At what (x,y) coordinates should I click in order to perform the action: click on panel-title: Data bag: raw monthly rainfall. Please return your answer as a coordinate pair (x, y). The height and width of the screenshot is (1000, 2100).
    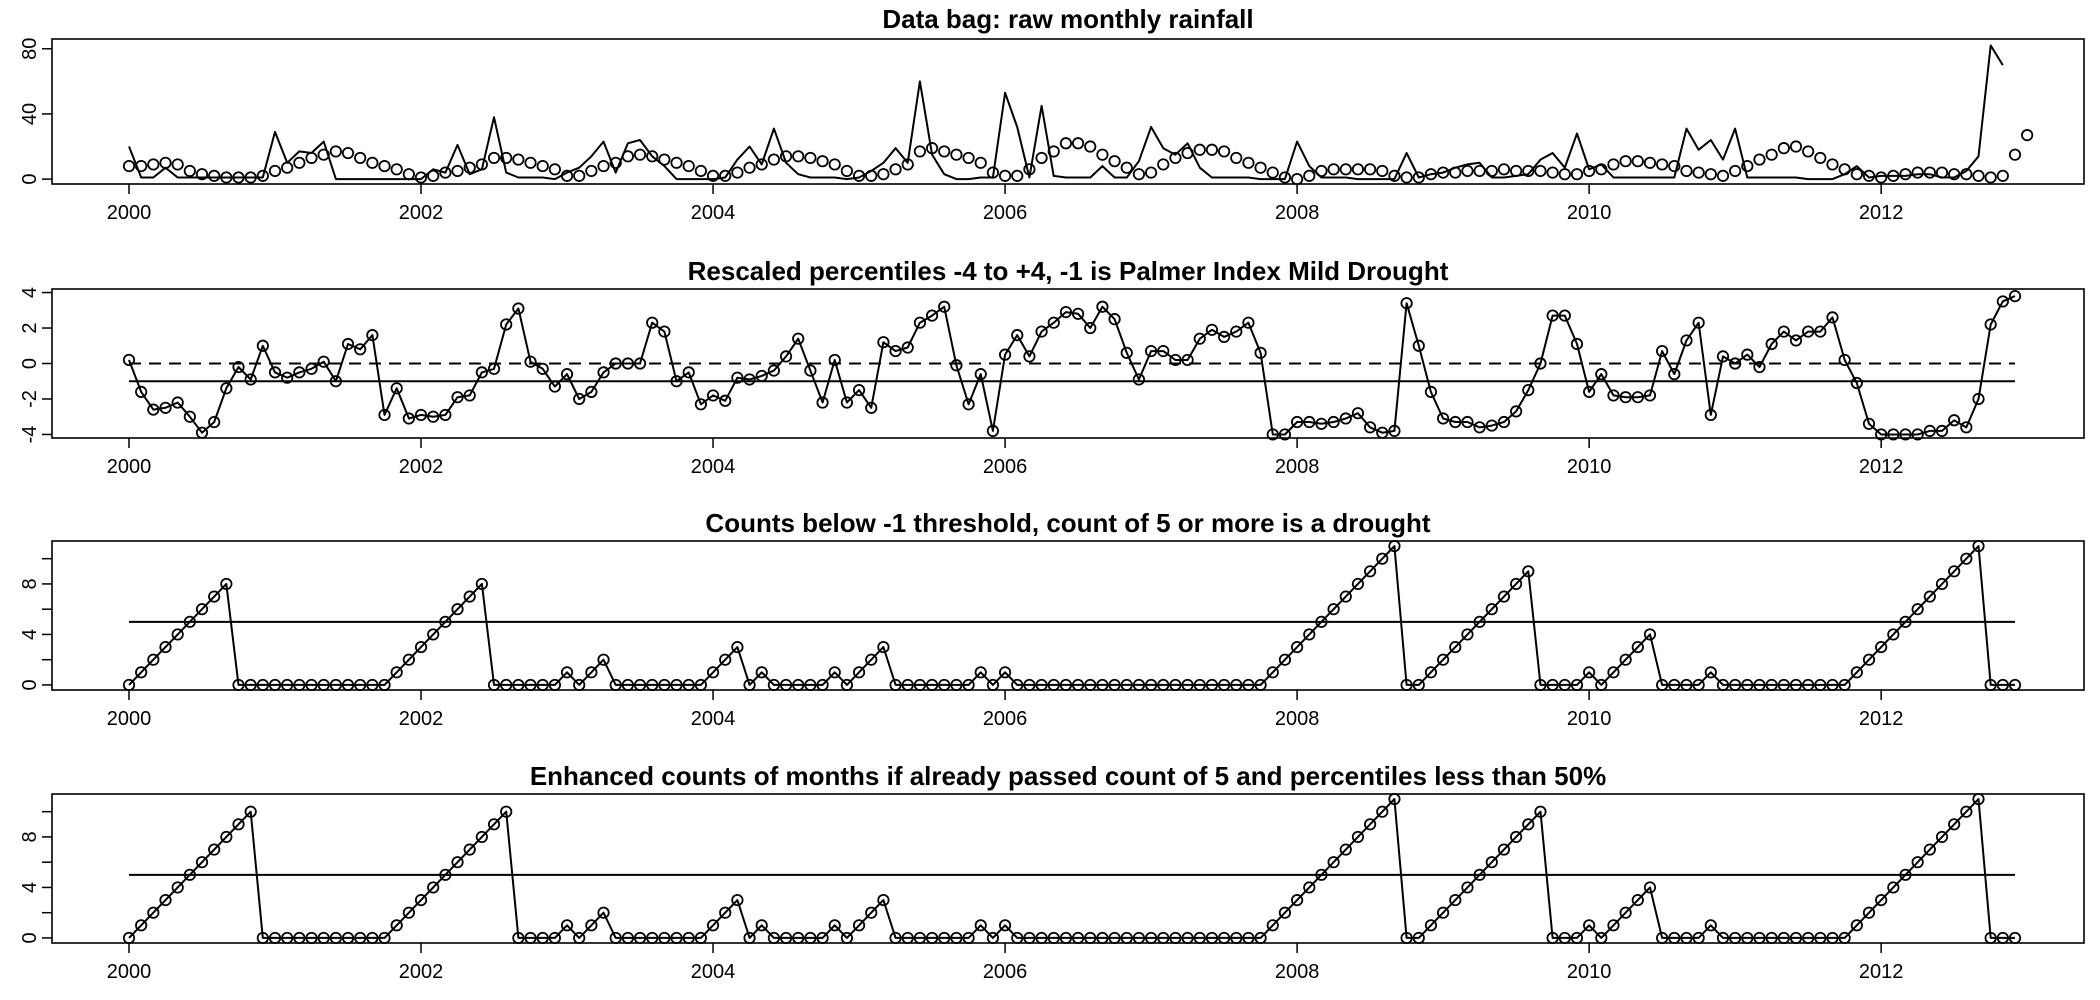
    Looking at the image, I should click on (1067, 19).